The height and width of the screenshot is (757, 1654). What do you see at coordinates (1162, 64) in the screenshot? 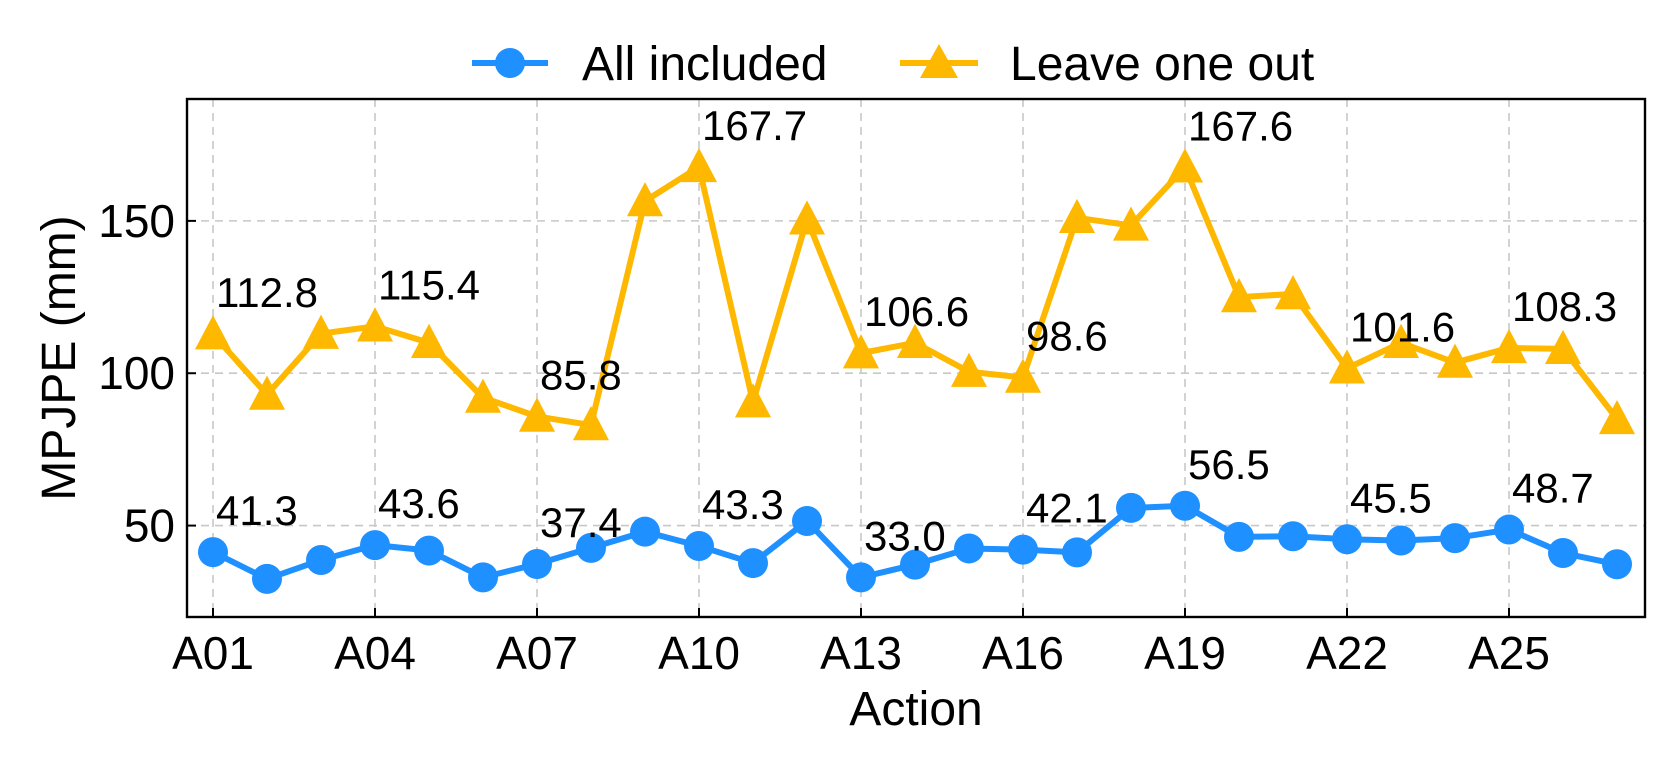
I see `legend-label-leave-one-out: Leave one out` at bounding box center [1162, 64].